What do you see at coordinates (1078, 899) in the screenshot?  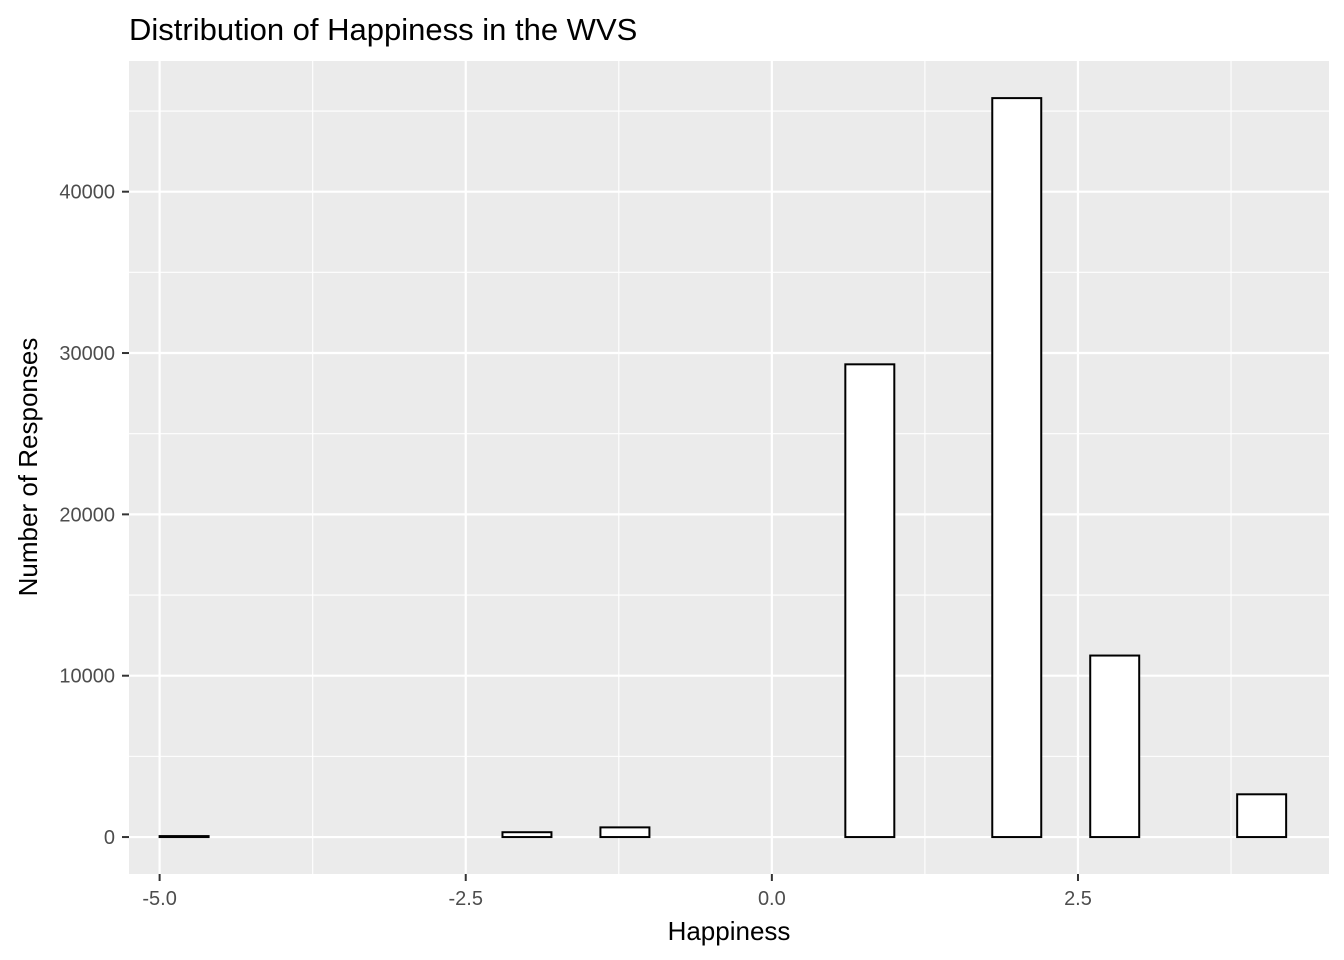 I see `x-tick-label: 2.5` at bounding box center [1078, 899].